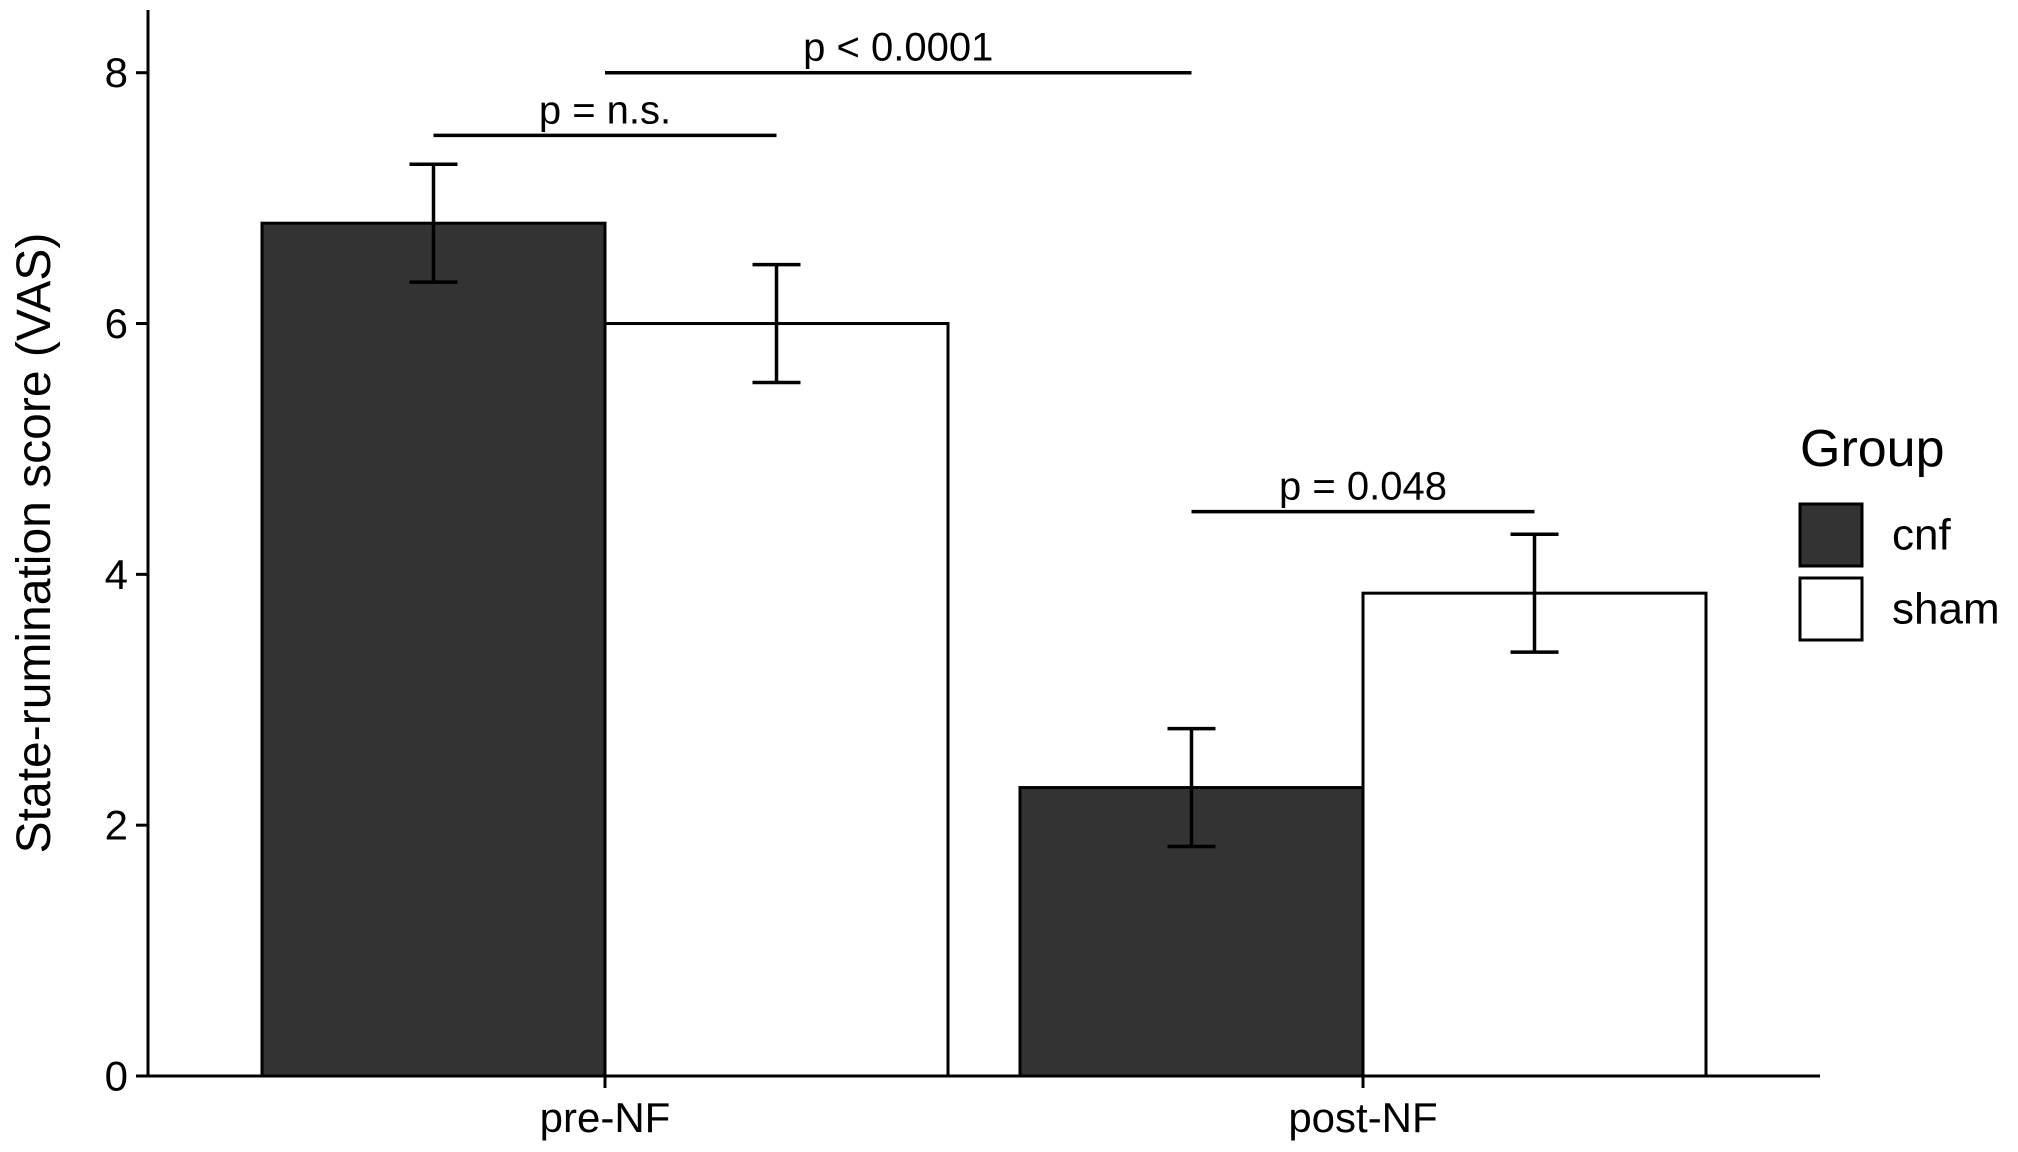 This screenshot has height=1152, width=2018. Describe the element at coordinates (116, 72) in the screenshot. I see `y-tick-label: 8` at that location.